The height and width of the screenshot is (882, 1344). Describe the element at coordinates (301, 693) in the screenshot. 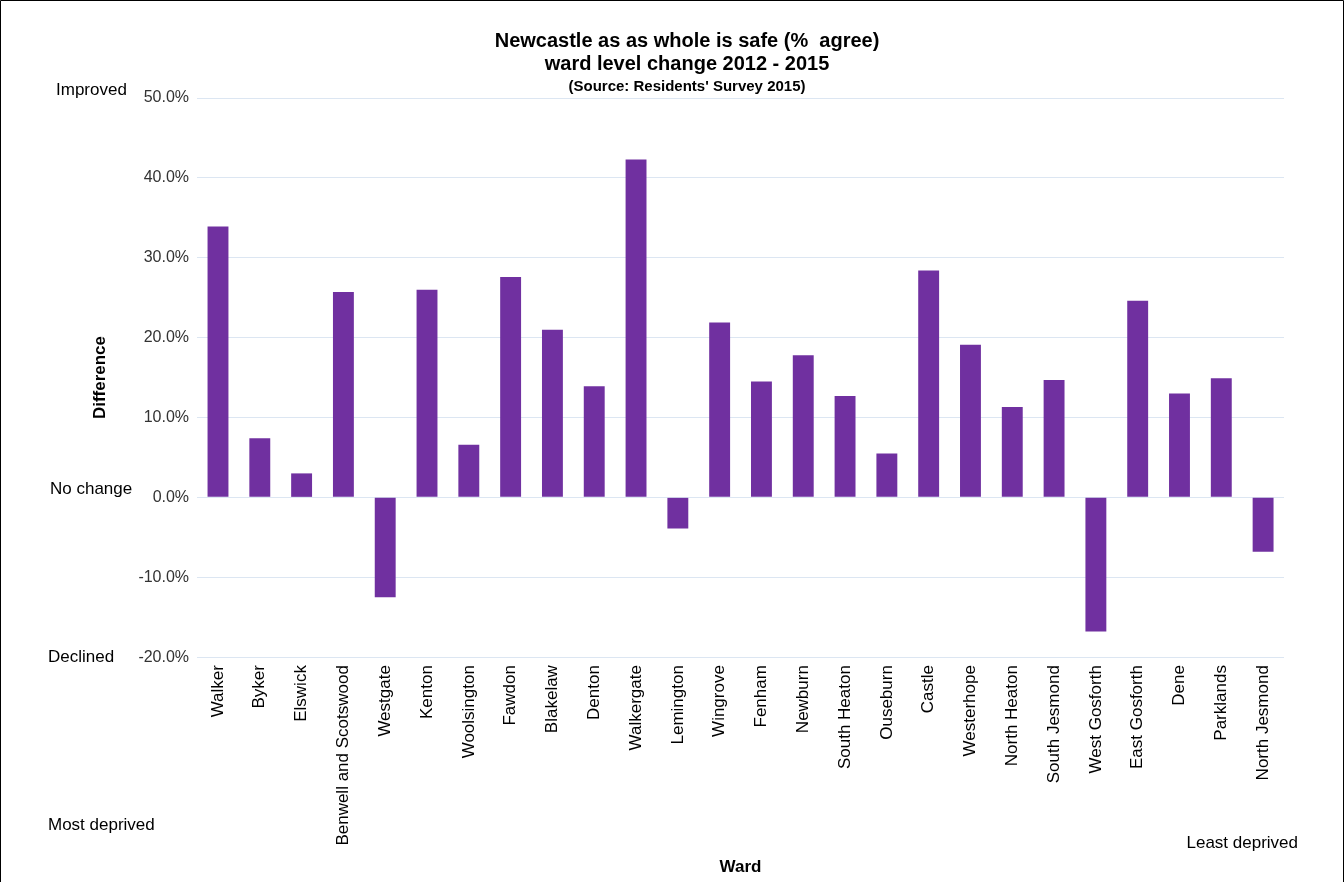

I see `x-tick-label: Elswick` at that location.